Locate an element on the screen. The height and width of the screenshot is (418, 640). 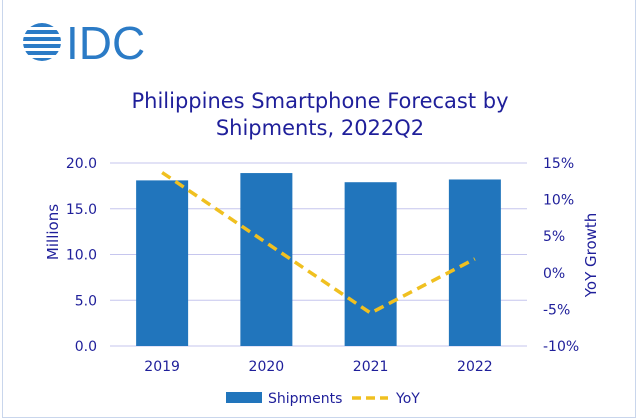
y2-tick-label: -10% is located at coordinates (561, 347).